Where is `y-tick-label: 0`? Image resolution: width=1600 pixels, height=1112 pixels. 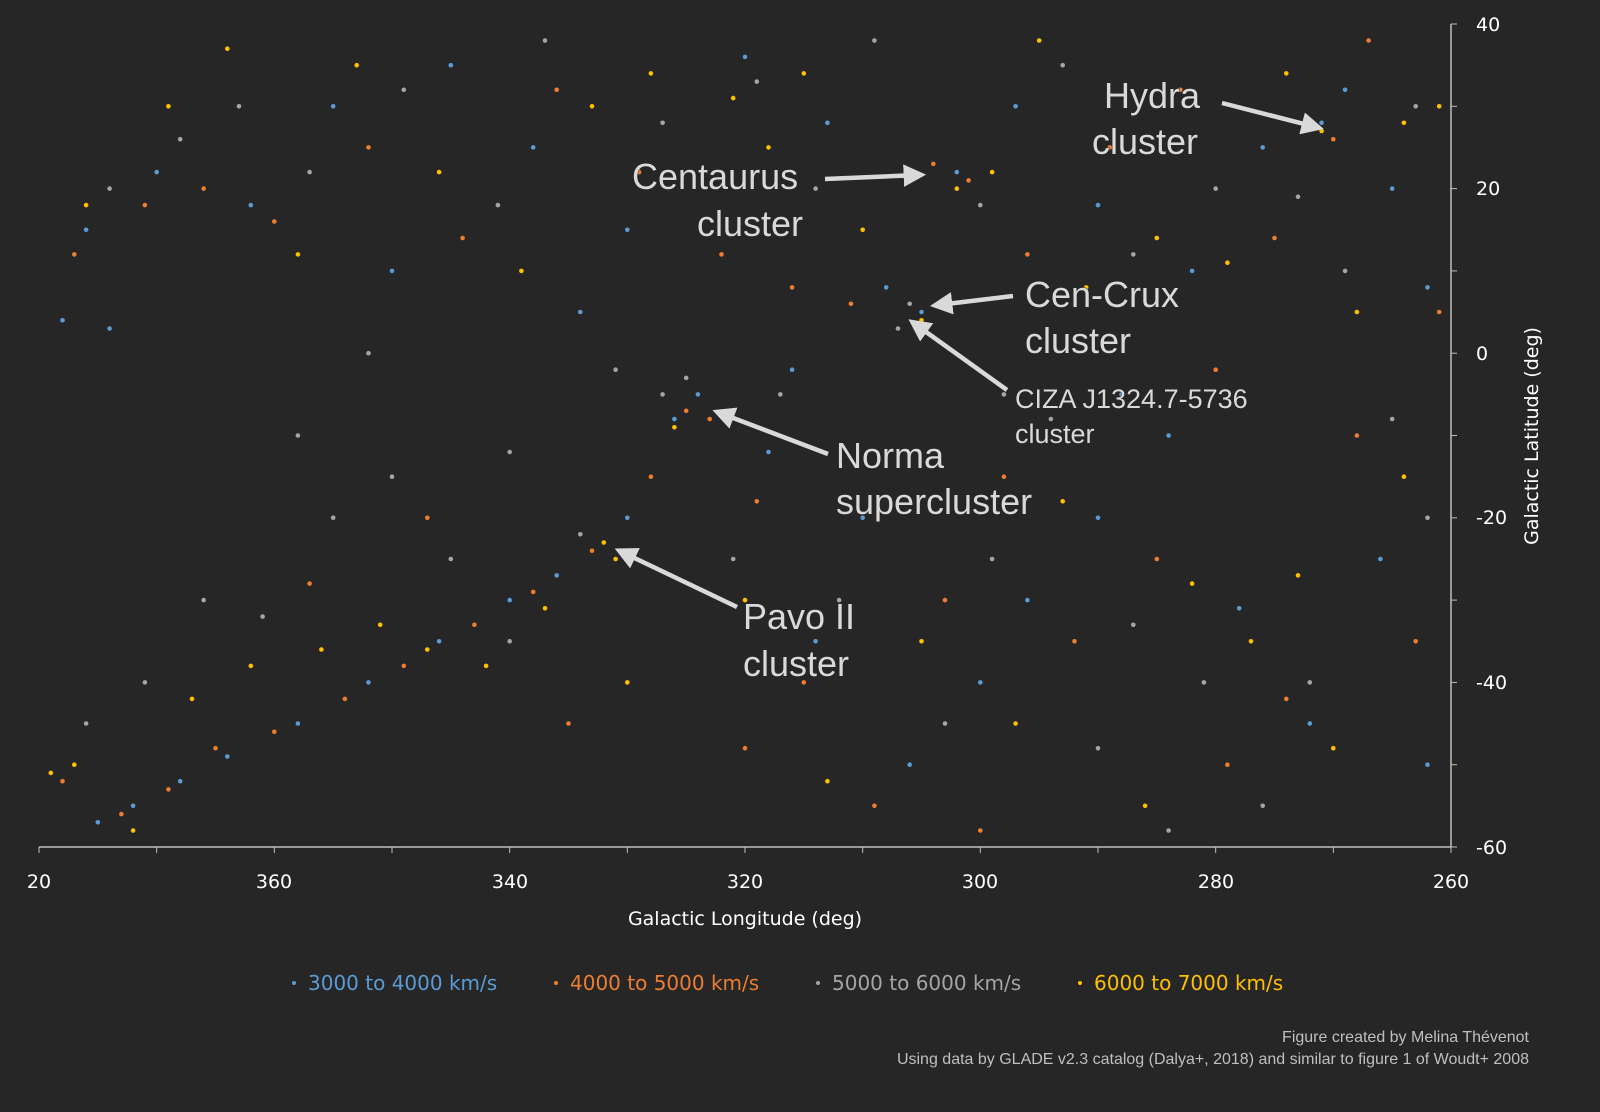 y-tick-label: 0 is located at coordinates (1482, 354).